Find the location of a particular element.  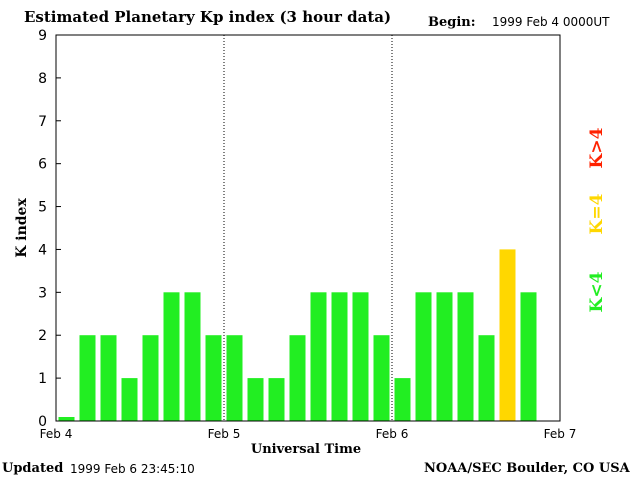

updated-value: 1999 Feb 6 23:45:10 is located at coordinates (132, 469).